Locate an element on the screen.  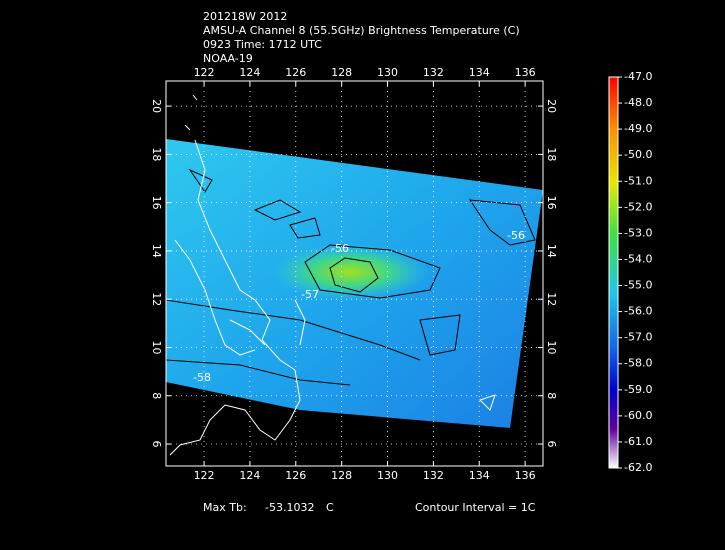
colorbar-label: -50.0 is located at coordinates (638, 154).